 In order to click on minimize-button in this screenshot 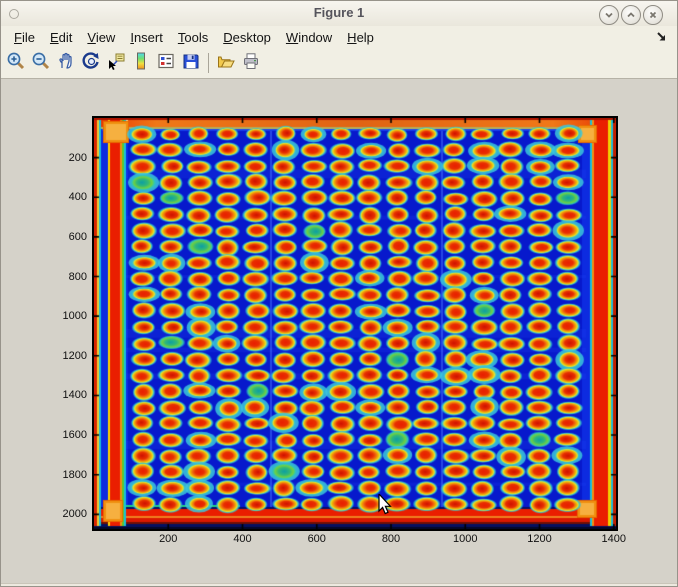, I will do `click(609, 15)`.